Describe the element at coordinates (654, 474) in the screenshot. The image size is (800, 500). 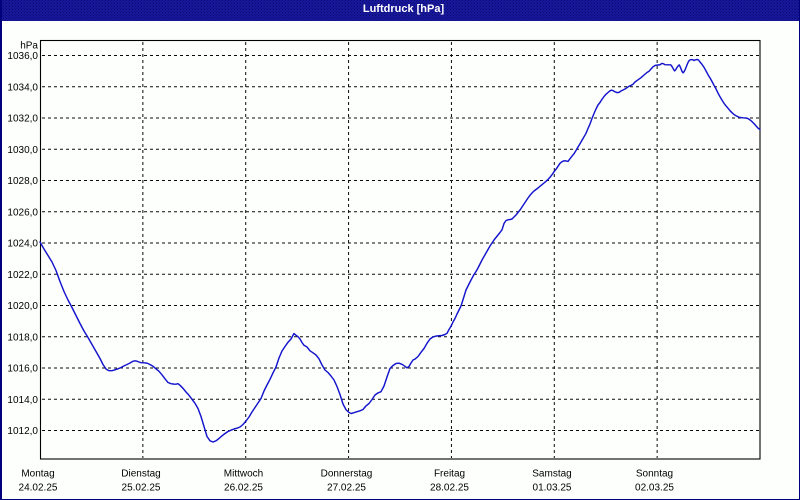
I see `svg-text: Sonntag` at that location.